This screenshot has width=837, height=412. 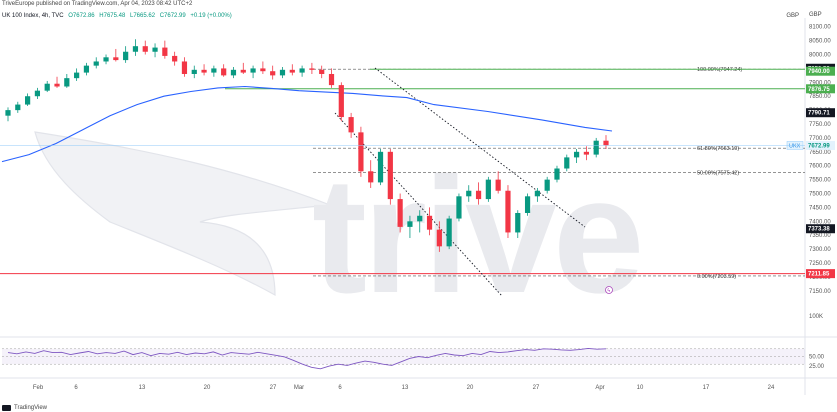 What do you see at coordinates (820, 195) in the screenshot?
I see `y-tick-label: 7500.00` at bounding box center [820, 195].